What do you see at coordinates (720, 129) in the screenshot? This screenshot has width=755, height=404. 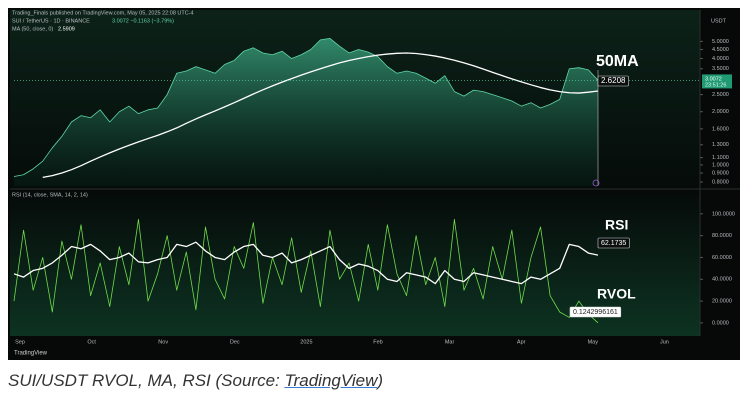 I see `y-tick-label: 1.6000` at bounding box center [720, 129].